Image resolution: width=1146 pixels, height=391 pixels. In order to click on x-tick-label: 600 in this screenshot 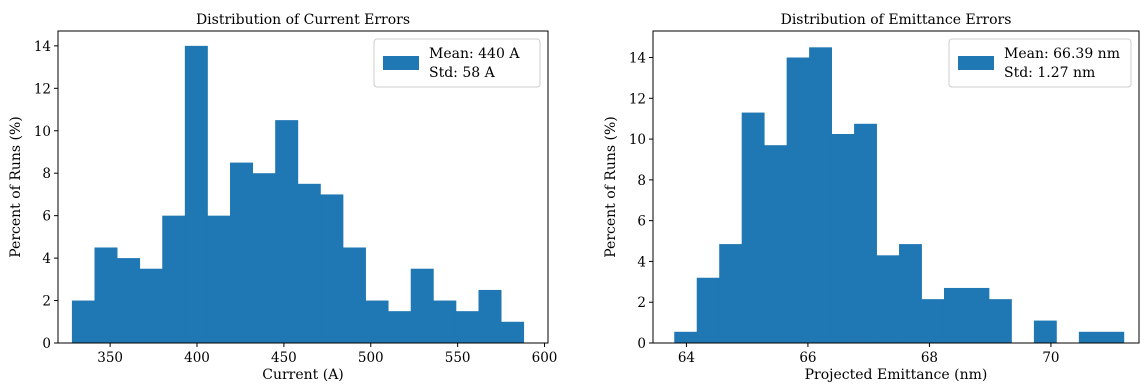, I will do `click(545, 358)`.